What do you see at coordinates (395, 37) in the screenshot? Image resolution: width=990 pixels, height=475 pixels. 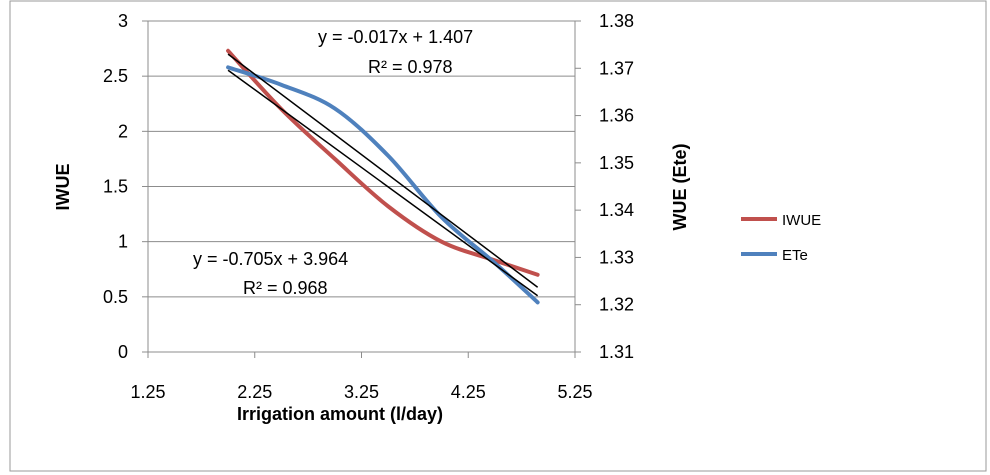 I see `trend-equation-ete: y = -0.017x + 1.407` at bounding box center [395, 37].